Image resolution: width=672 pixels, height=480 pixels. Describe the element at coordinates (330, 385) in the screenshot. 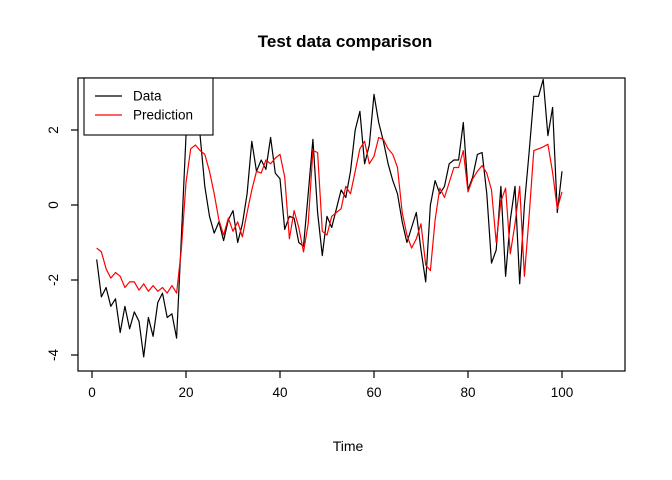

I see `x-axis-group: 0 20 40 60 80 100` at that location.